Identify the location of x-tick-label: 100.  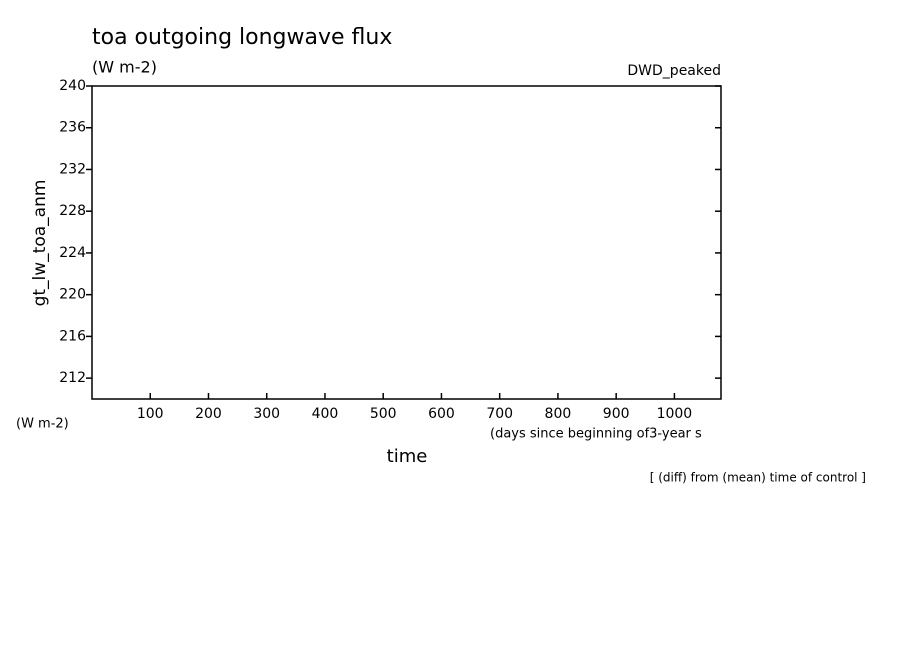
(150, 414).